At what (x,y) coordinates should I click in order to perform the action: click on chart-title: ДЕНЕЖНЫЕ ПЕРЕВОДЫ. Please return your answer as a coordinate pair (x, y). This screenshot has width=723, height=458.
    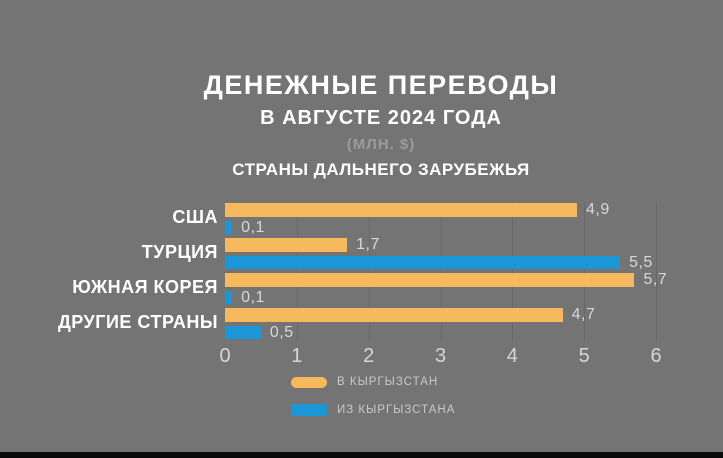
    Looking at the image, I should click on (381, 85).